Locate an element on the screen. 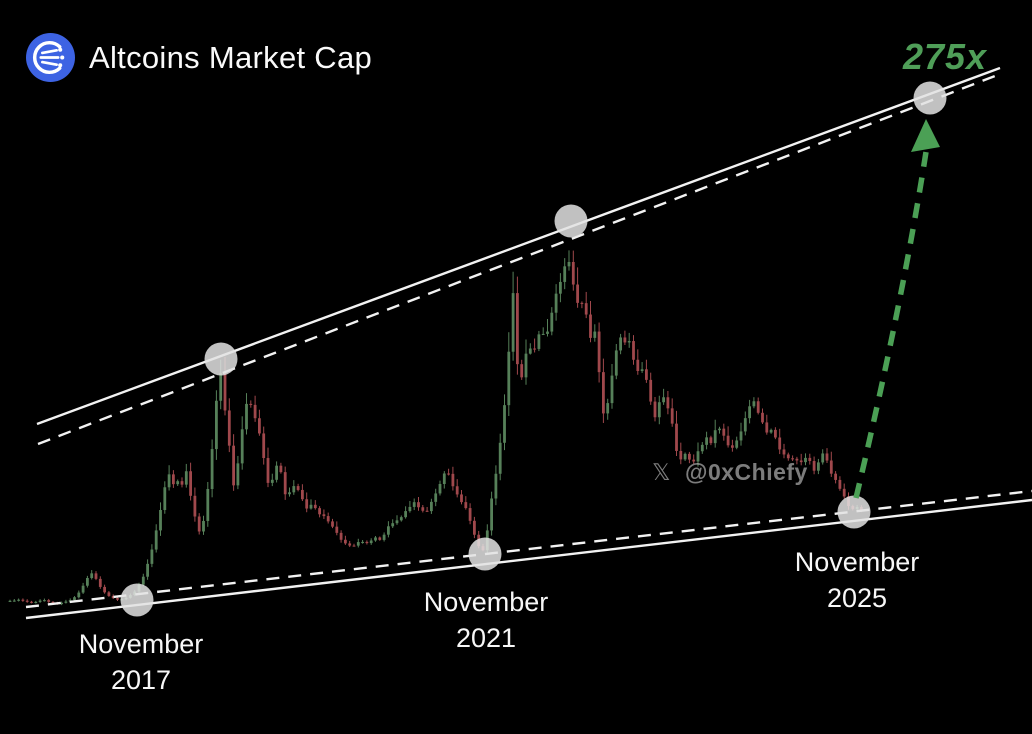  projection-arrow is located at coordinates (896, 309).